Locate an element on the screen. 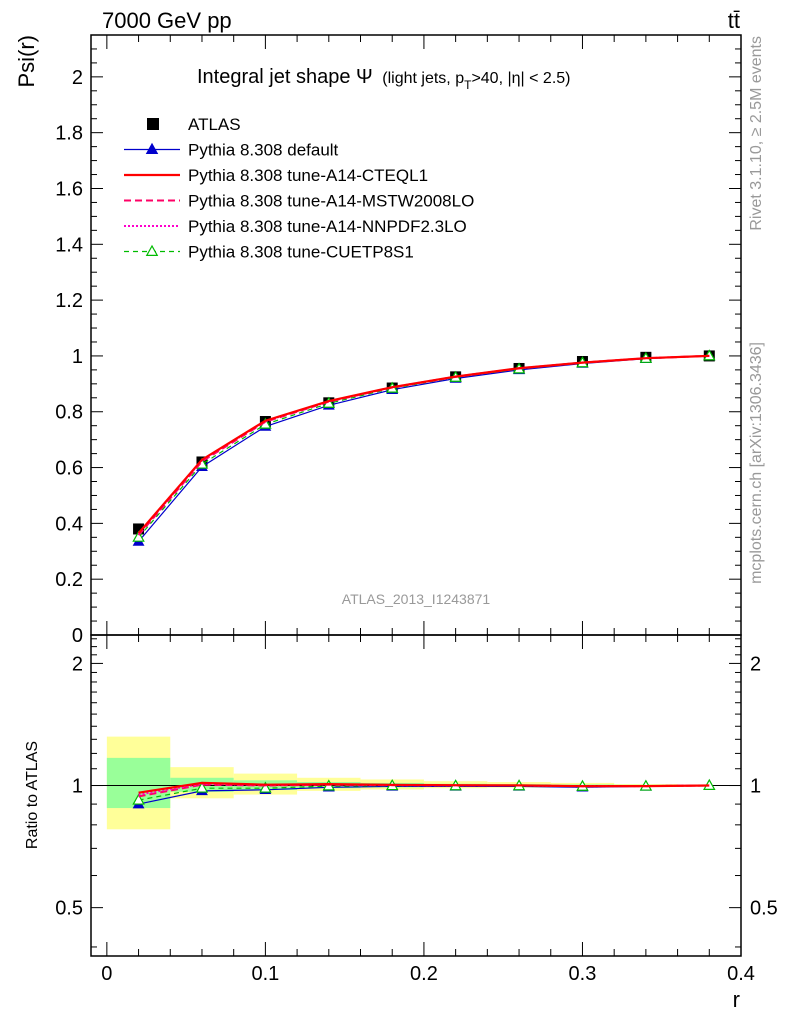 The height and width of the screenshot is (1024, 786). main-y-tick-label: 1.4 is located at coordinates (69, 245).